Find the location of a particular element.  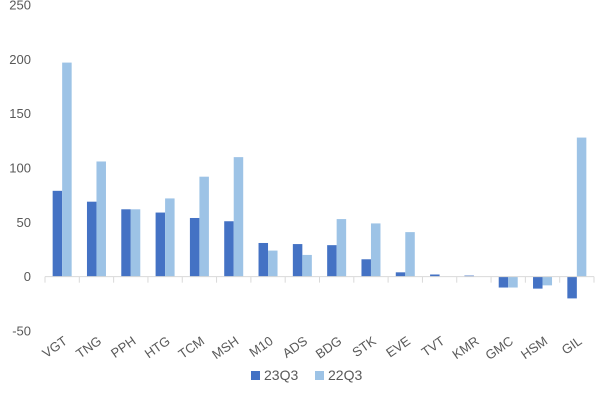

bar-23Q3-TVT is located at coordinates (435, 275).